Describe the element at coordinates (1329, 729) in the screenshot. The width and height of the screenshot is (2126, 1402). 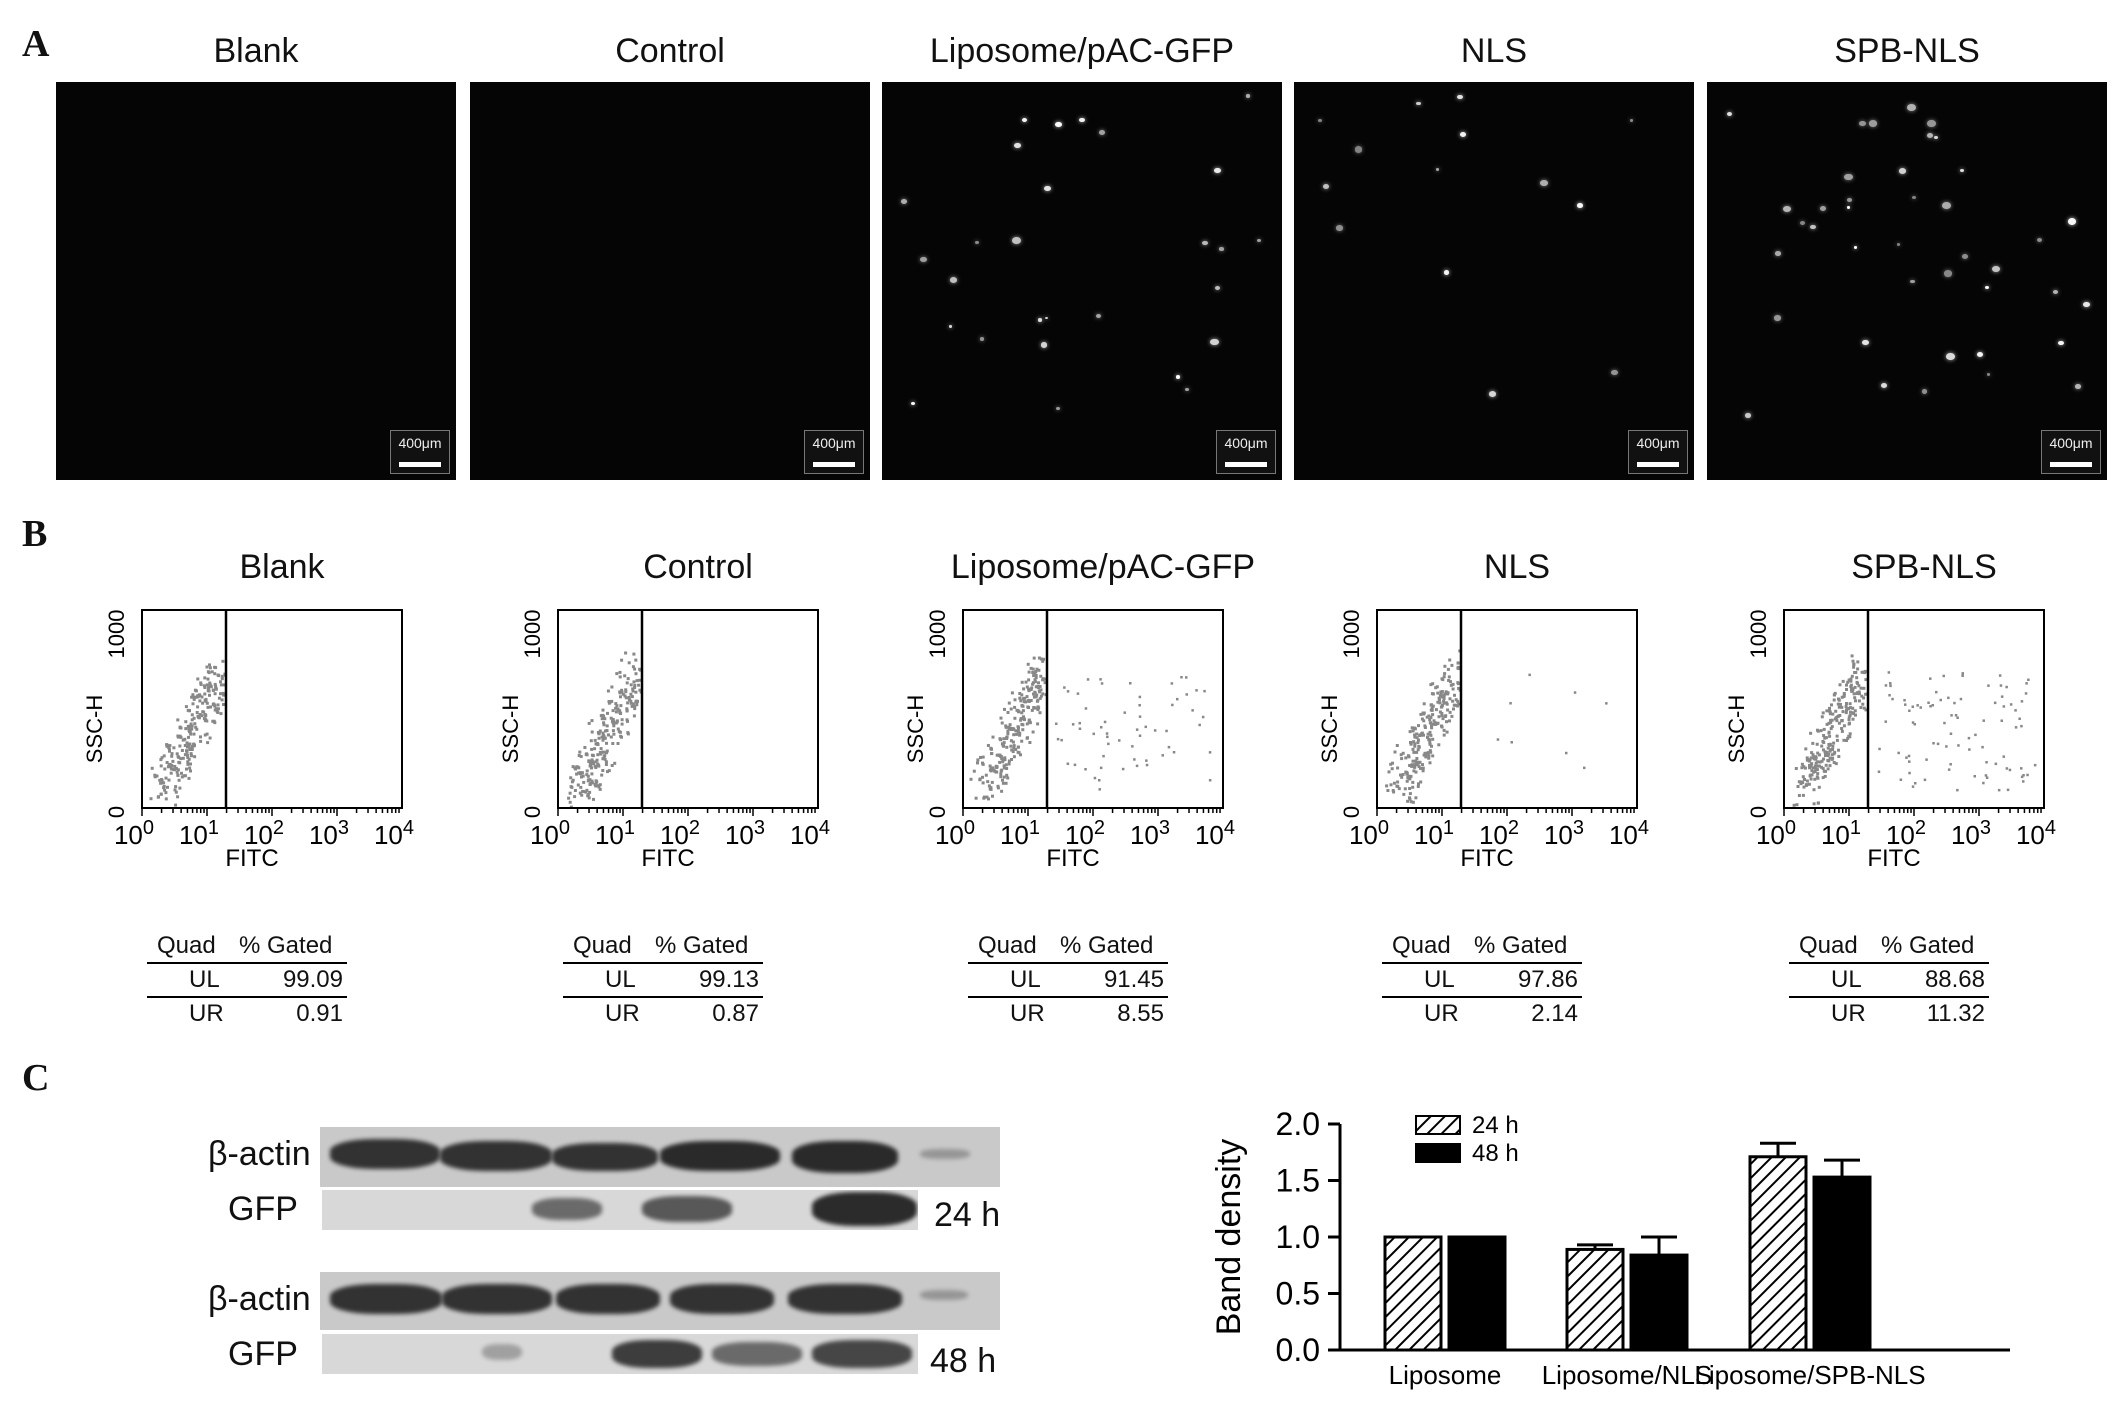
I see `y-axis-label: SSC-H` at that location.